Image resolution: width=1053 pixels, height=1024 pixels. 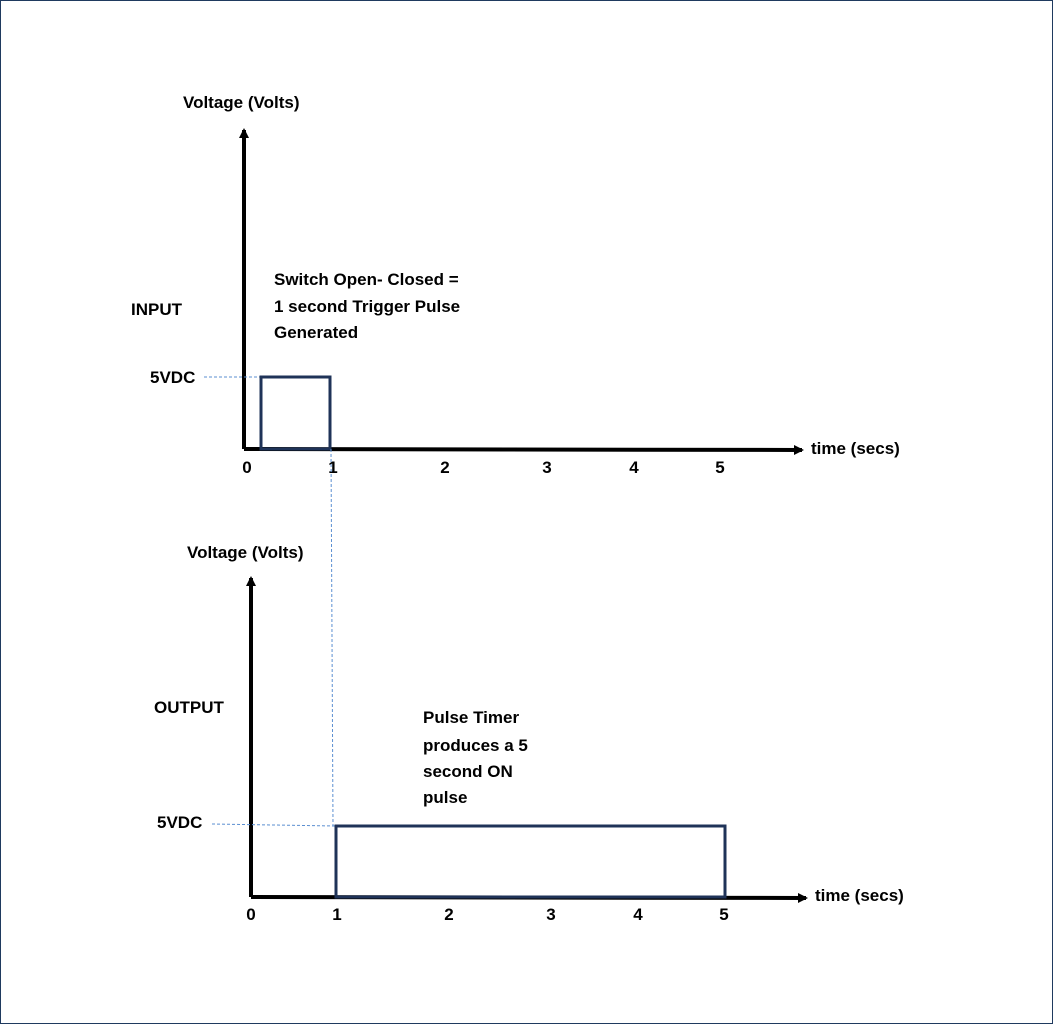 I want to click on input-note-line: Generated, so click(x=316, y=332).